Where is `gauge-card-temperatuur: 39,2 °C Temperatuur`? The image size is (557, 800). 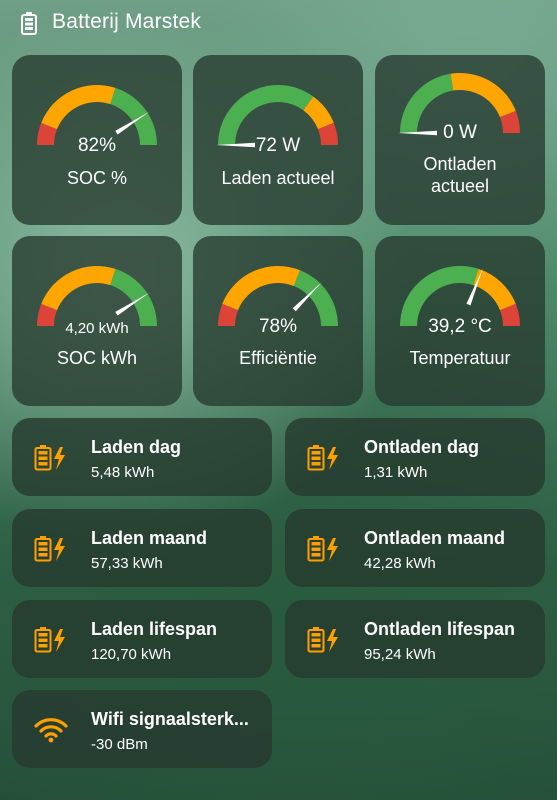
gauge-card-temperatuur: 39,2 °C Temperatuur is located at coordinates (460, 321).